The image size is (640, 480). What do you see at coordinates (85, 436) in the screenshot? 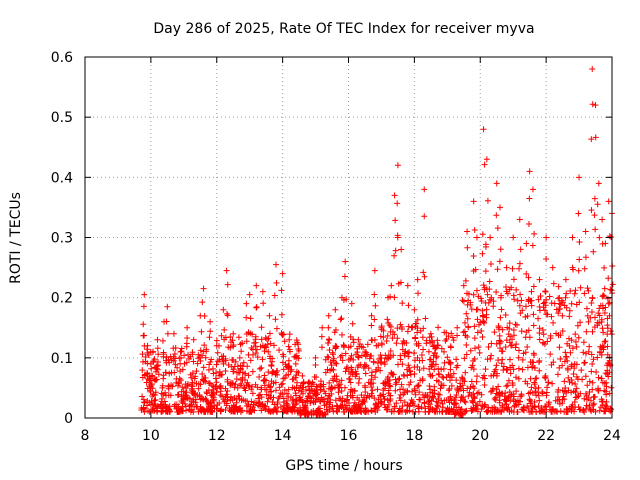
I see `x-tick-label: 8` at bounding box center [85, 436].